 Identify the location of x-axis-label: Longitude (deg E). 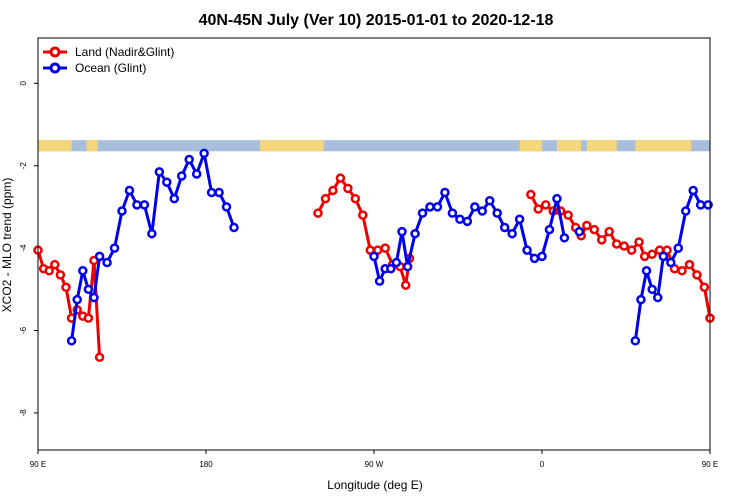
(374, 485).